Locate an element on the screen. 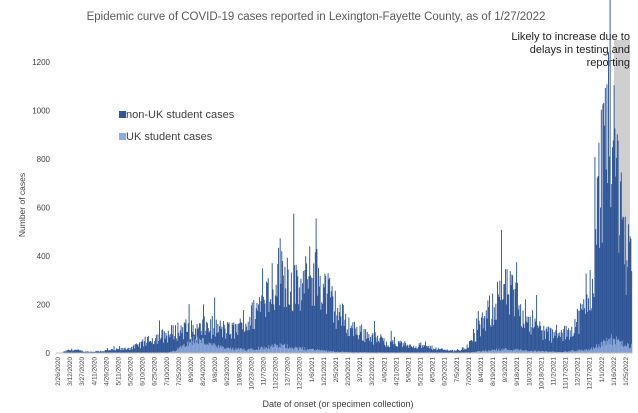 The width and height of the screenshot is (638, 413). y-axis-label: Number of cases is located at coordinates (22, 205).